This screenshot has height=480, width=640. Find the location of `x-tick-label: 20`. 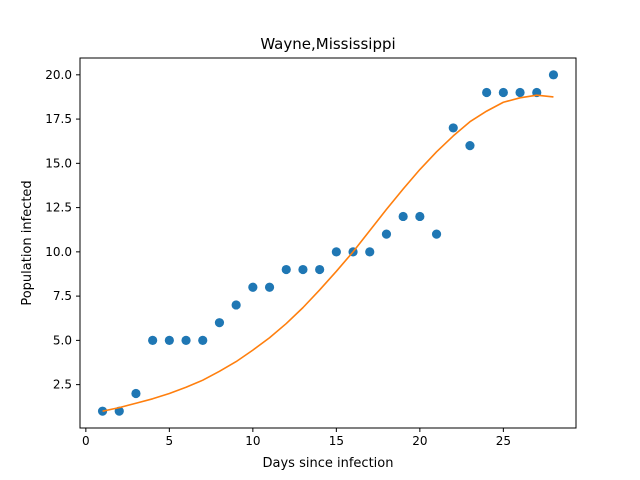

x-tick-label: 20 is located at coordinates (419, 441).